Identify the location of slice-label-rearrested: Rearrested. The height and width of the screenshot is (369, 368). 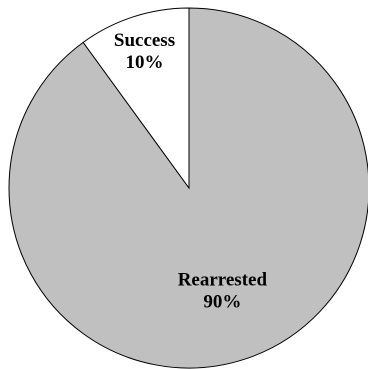
(223, 280).